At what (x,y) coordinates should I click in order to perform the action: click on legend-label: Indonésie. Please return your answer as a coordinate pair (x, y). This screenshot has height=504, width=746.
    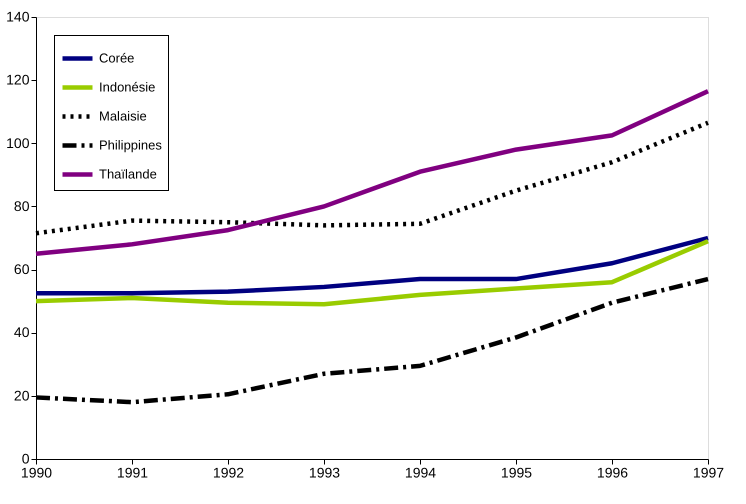
    Looking at the image, I should click on (127, 87).